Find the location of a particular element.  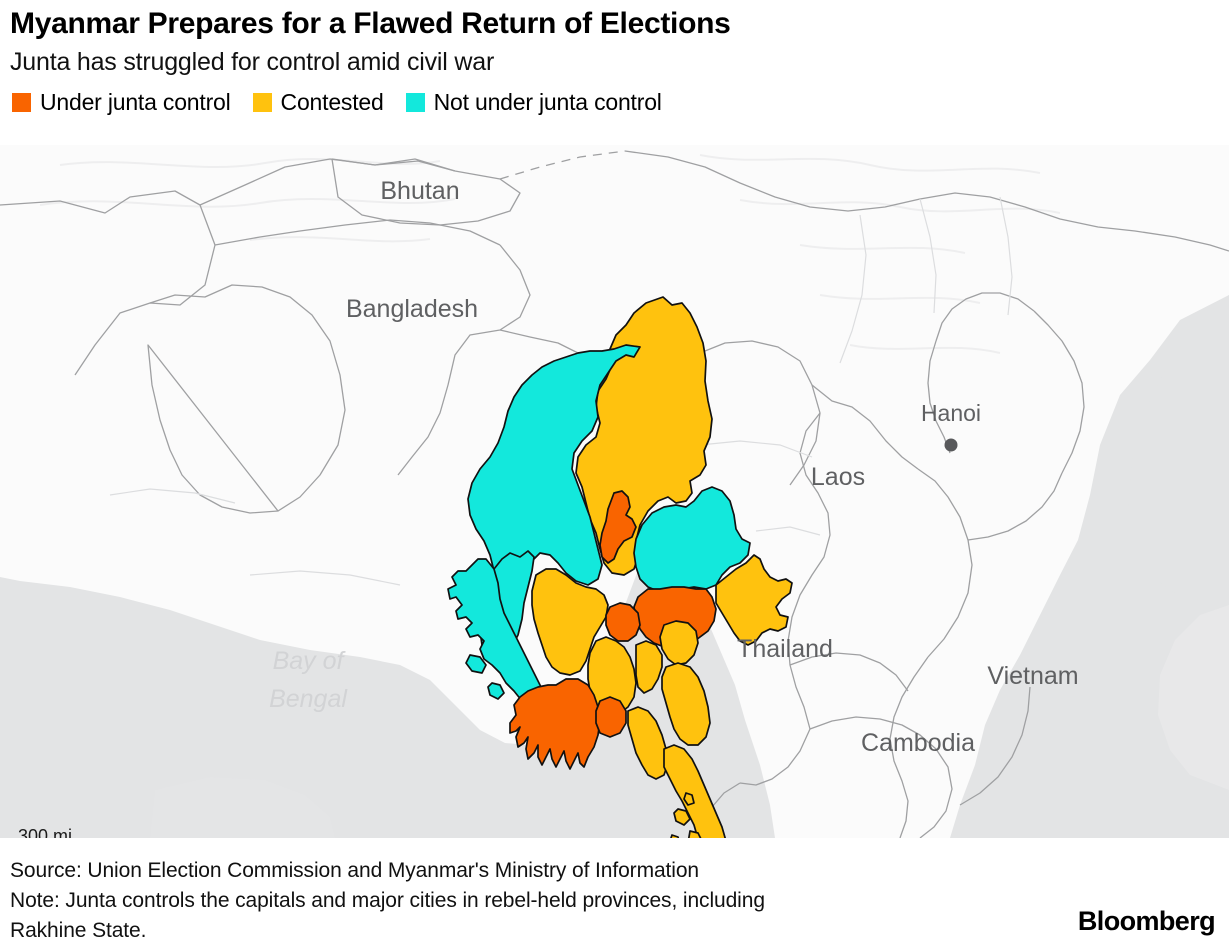

region-kayah is located at coordinates (679, 643).